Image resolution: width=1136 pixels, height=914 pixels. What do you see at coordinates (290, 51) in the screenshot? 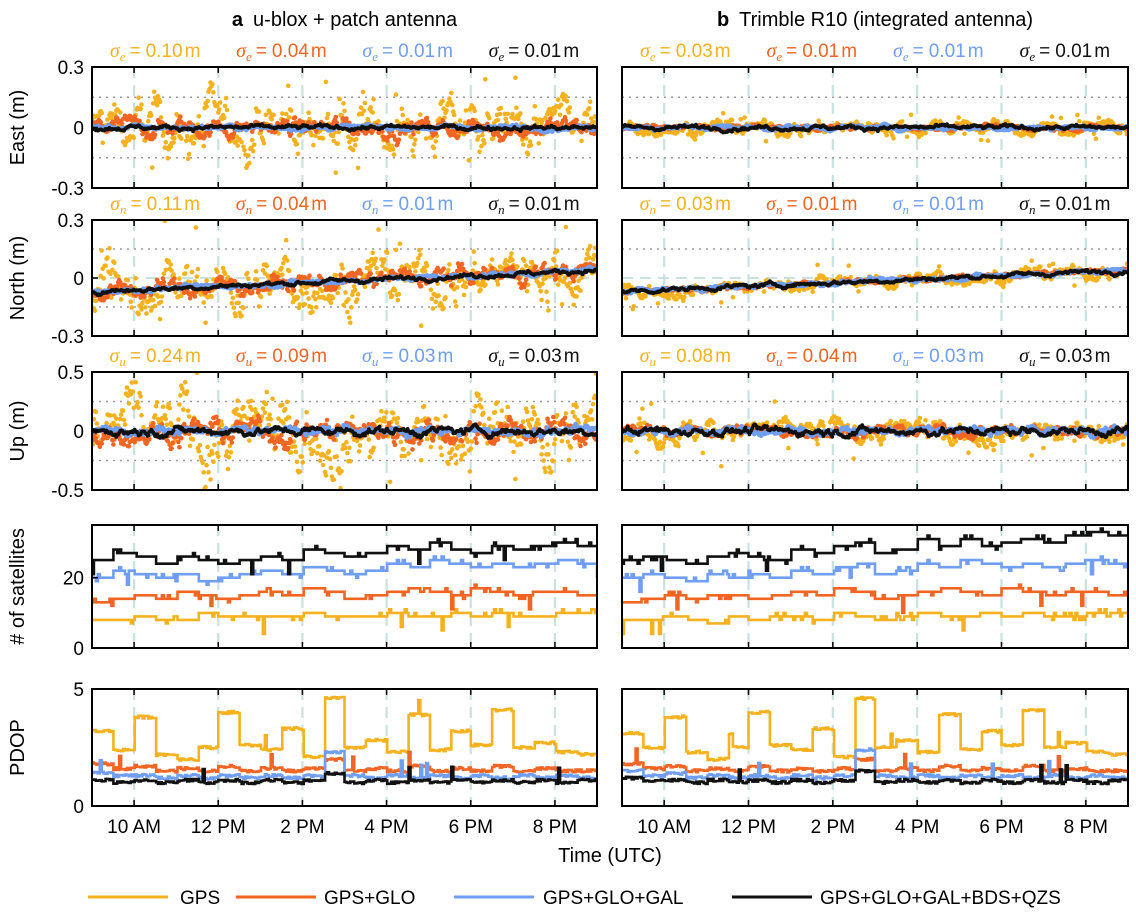
I see `sigma-value: 0.04` at bounding box center [290, 51].